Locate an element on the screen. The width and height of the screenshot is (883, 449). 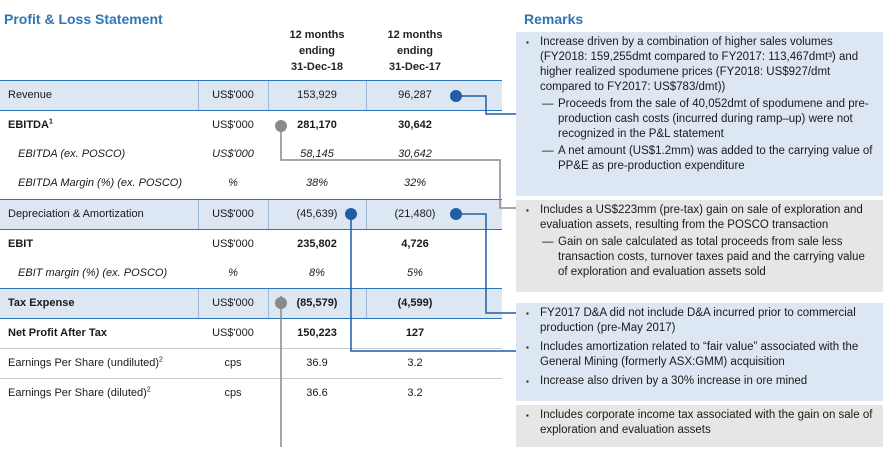
da-2018-connector-line is located at coordinates (433, 283).